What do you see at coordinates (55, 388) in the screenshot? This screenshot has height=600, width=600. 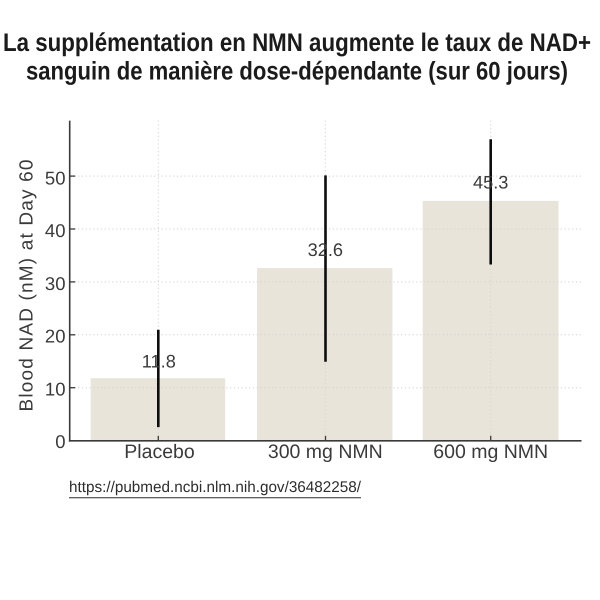 I see `svg-text: 10` at bounding box center [55, 388].